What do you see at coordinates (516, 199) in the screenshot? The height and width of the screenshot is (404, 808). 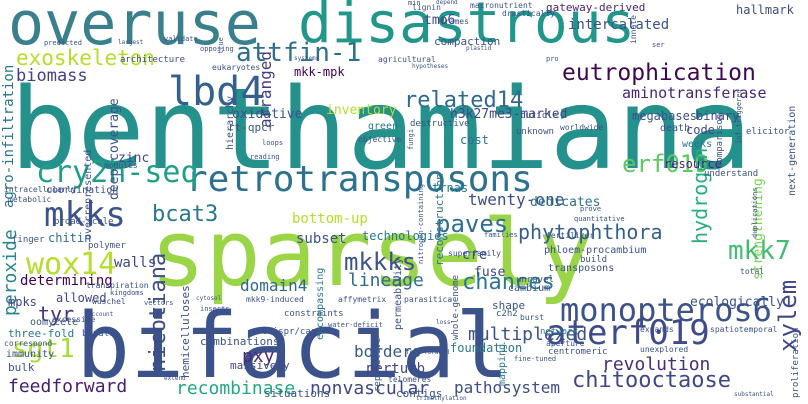 I see `word-twenty-one: twenty-one` at bounding box center [516, 199].